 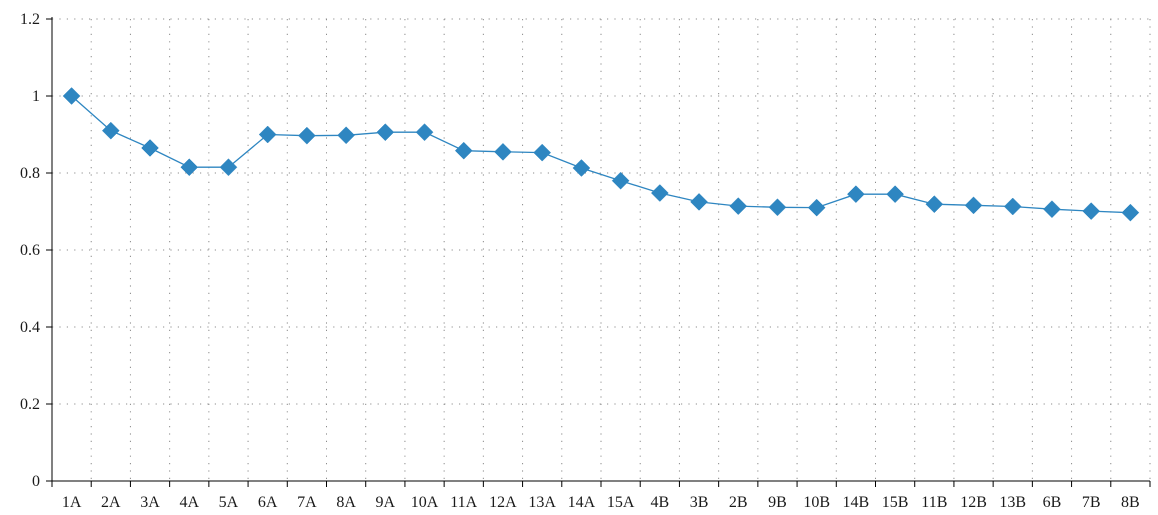 I want to click on x-tick-label: 1A, so click(x=72, y=502).